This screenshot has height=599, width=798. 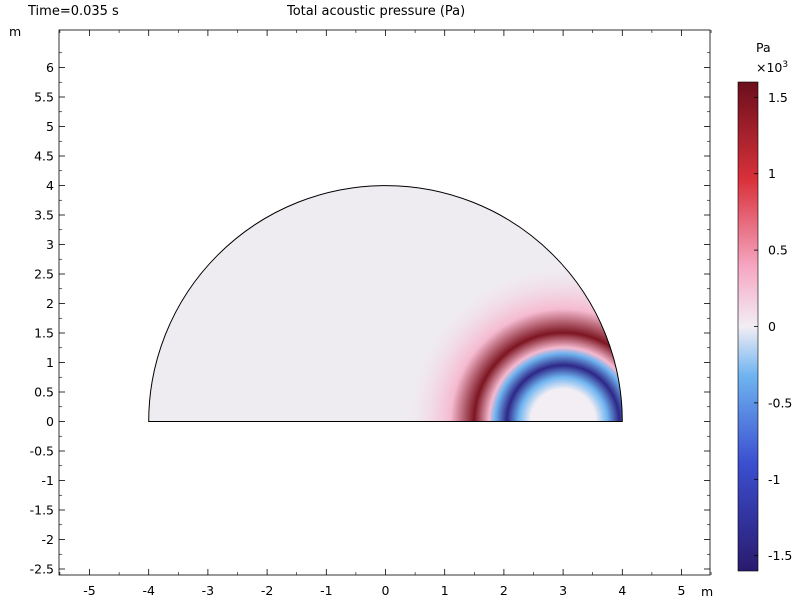 I want to click on x-tick-label: 3, so click(x=563, y=590).